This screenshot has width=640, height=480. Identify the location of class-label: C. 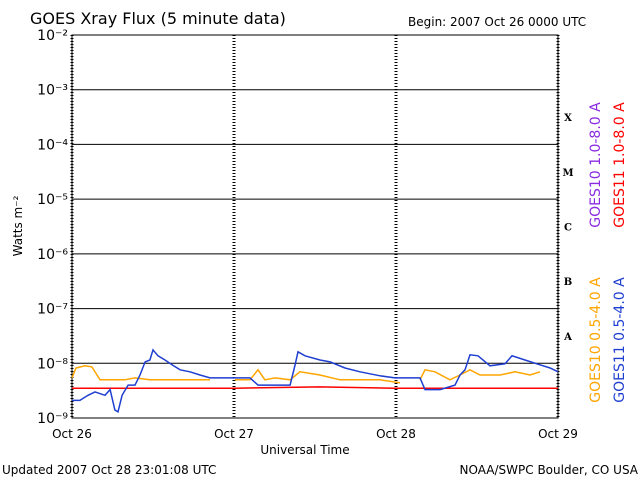
(568, 228).